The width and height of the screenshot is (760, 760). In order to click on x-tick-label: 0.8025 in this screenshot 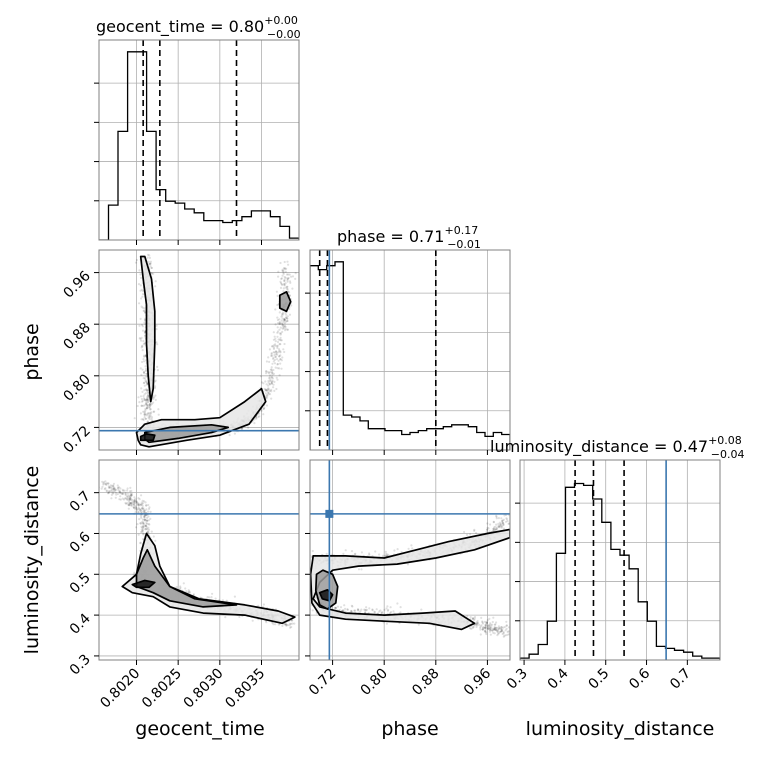, I will do `click(162, 689)`.